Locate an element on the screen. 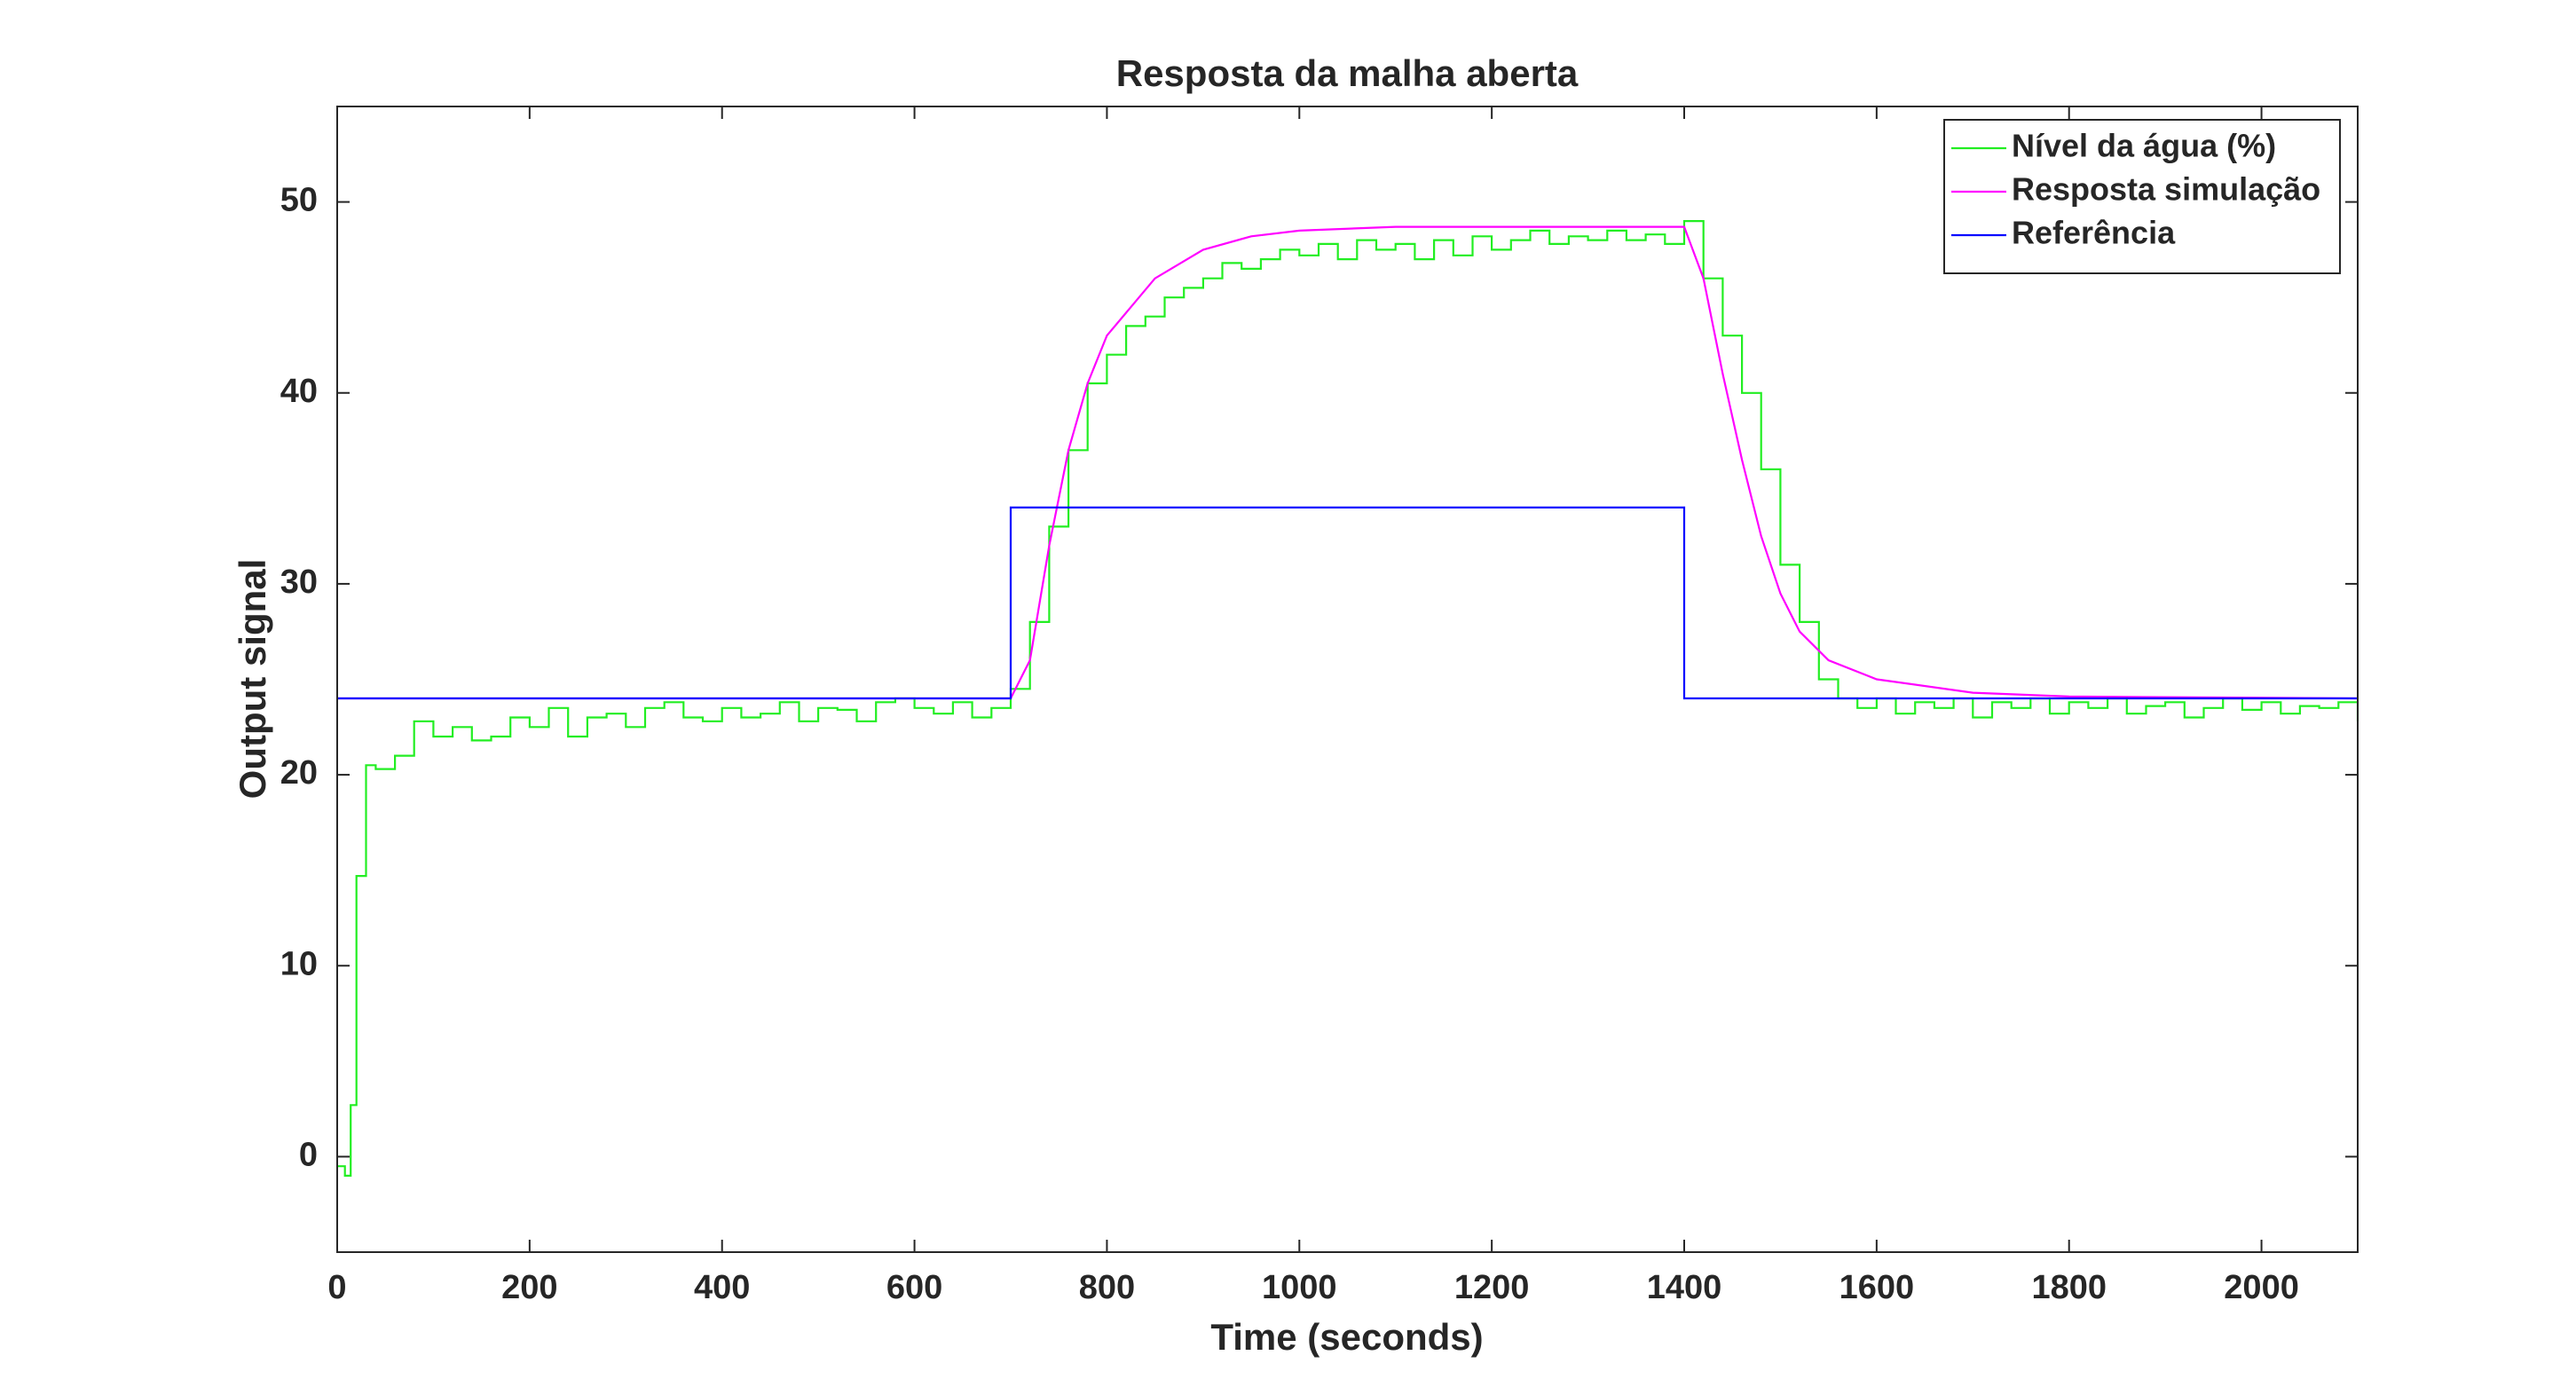  y-tick-label: 10 is located at coordinates (299, 963).